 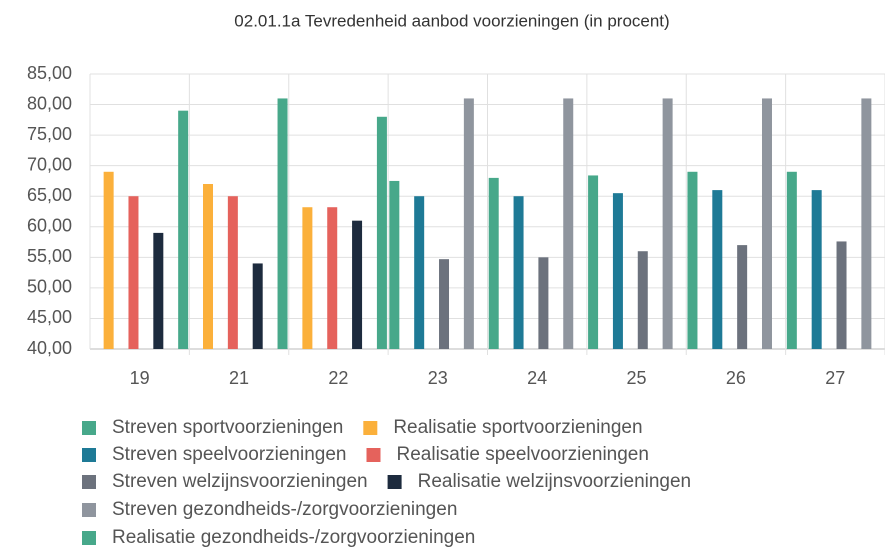 I want to click on y-tick-label: 70,00, so click(x=49, y=164).